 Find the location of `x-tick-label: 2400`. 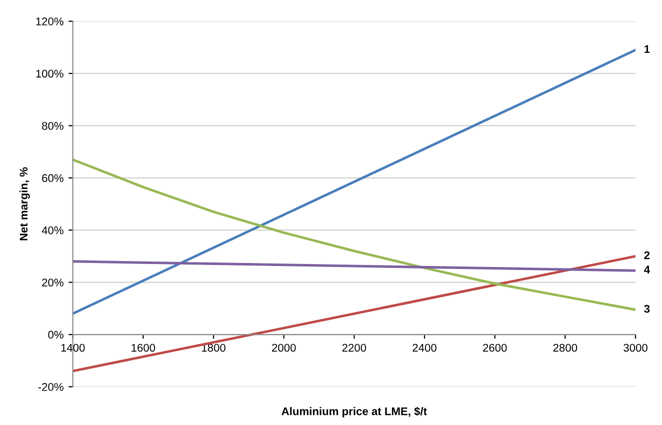

x-tick-label: 2400 is located at coordinates (424, 348).